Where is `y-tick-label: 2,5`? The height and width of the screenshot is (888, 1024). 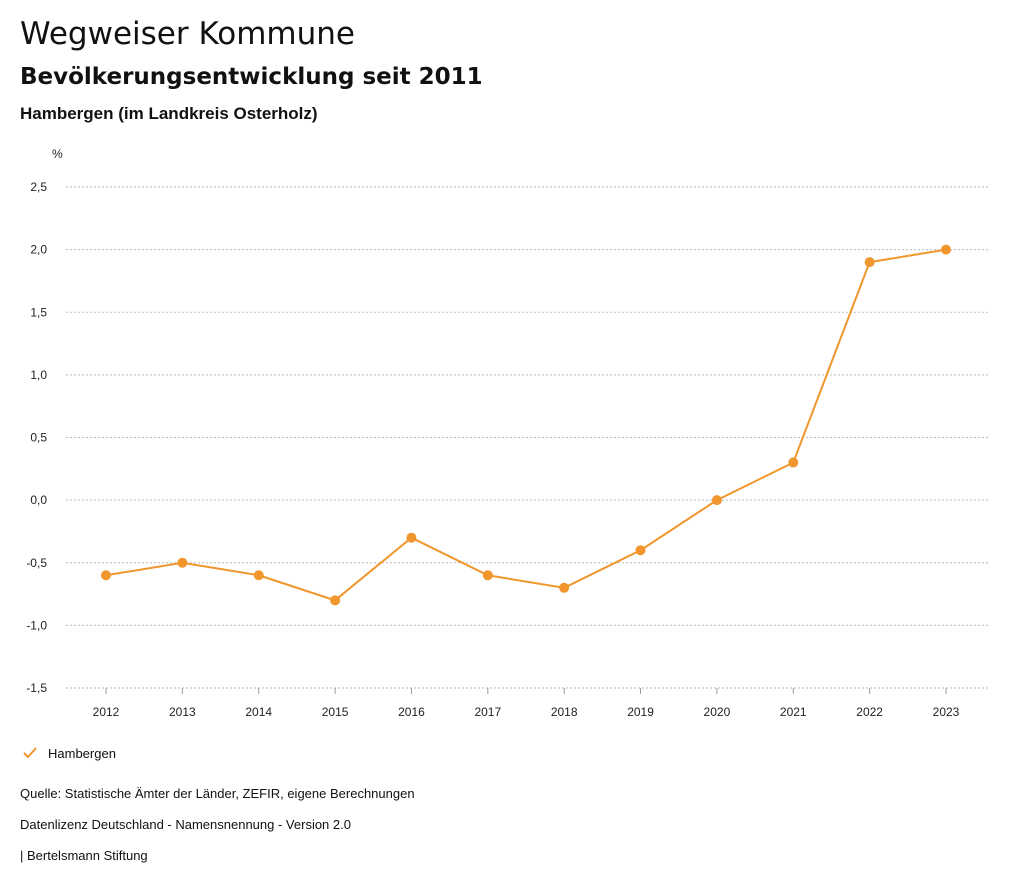
y-tick-label: 2,5 is located at coordinates (38, 187).